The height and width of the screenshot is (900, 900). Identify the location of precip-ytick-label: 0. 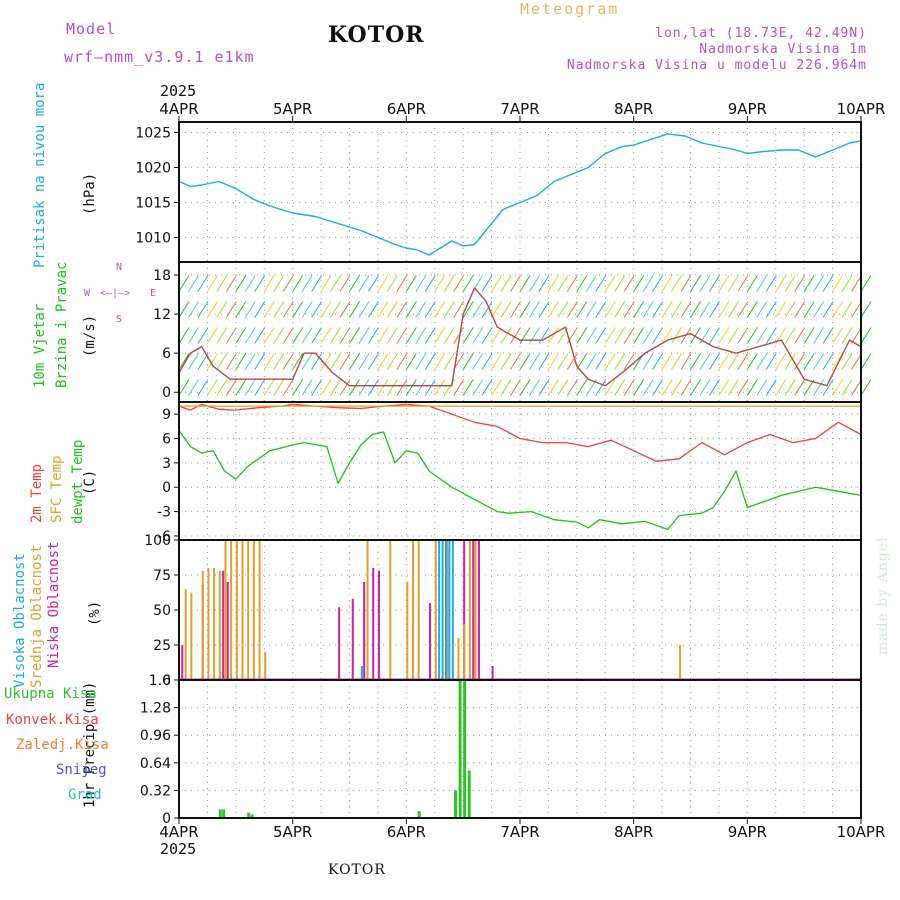
(166, 819).